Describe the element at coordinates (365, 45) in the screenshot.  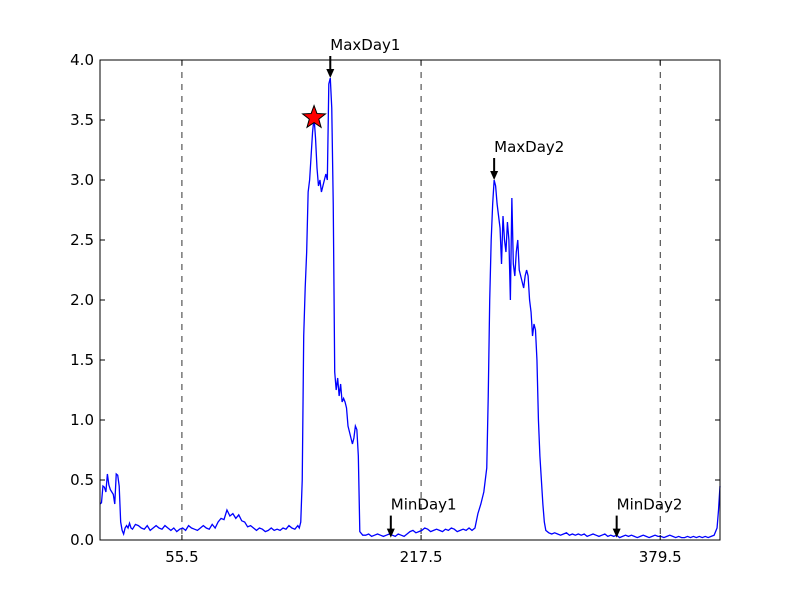
I see `annotation-label-0: MaxDay1` at that location.